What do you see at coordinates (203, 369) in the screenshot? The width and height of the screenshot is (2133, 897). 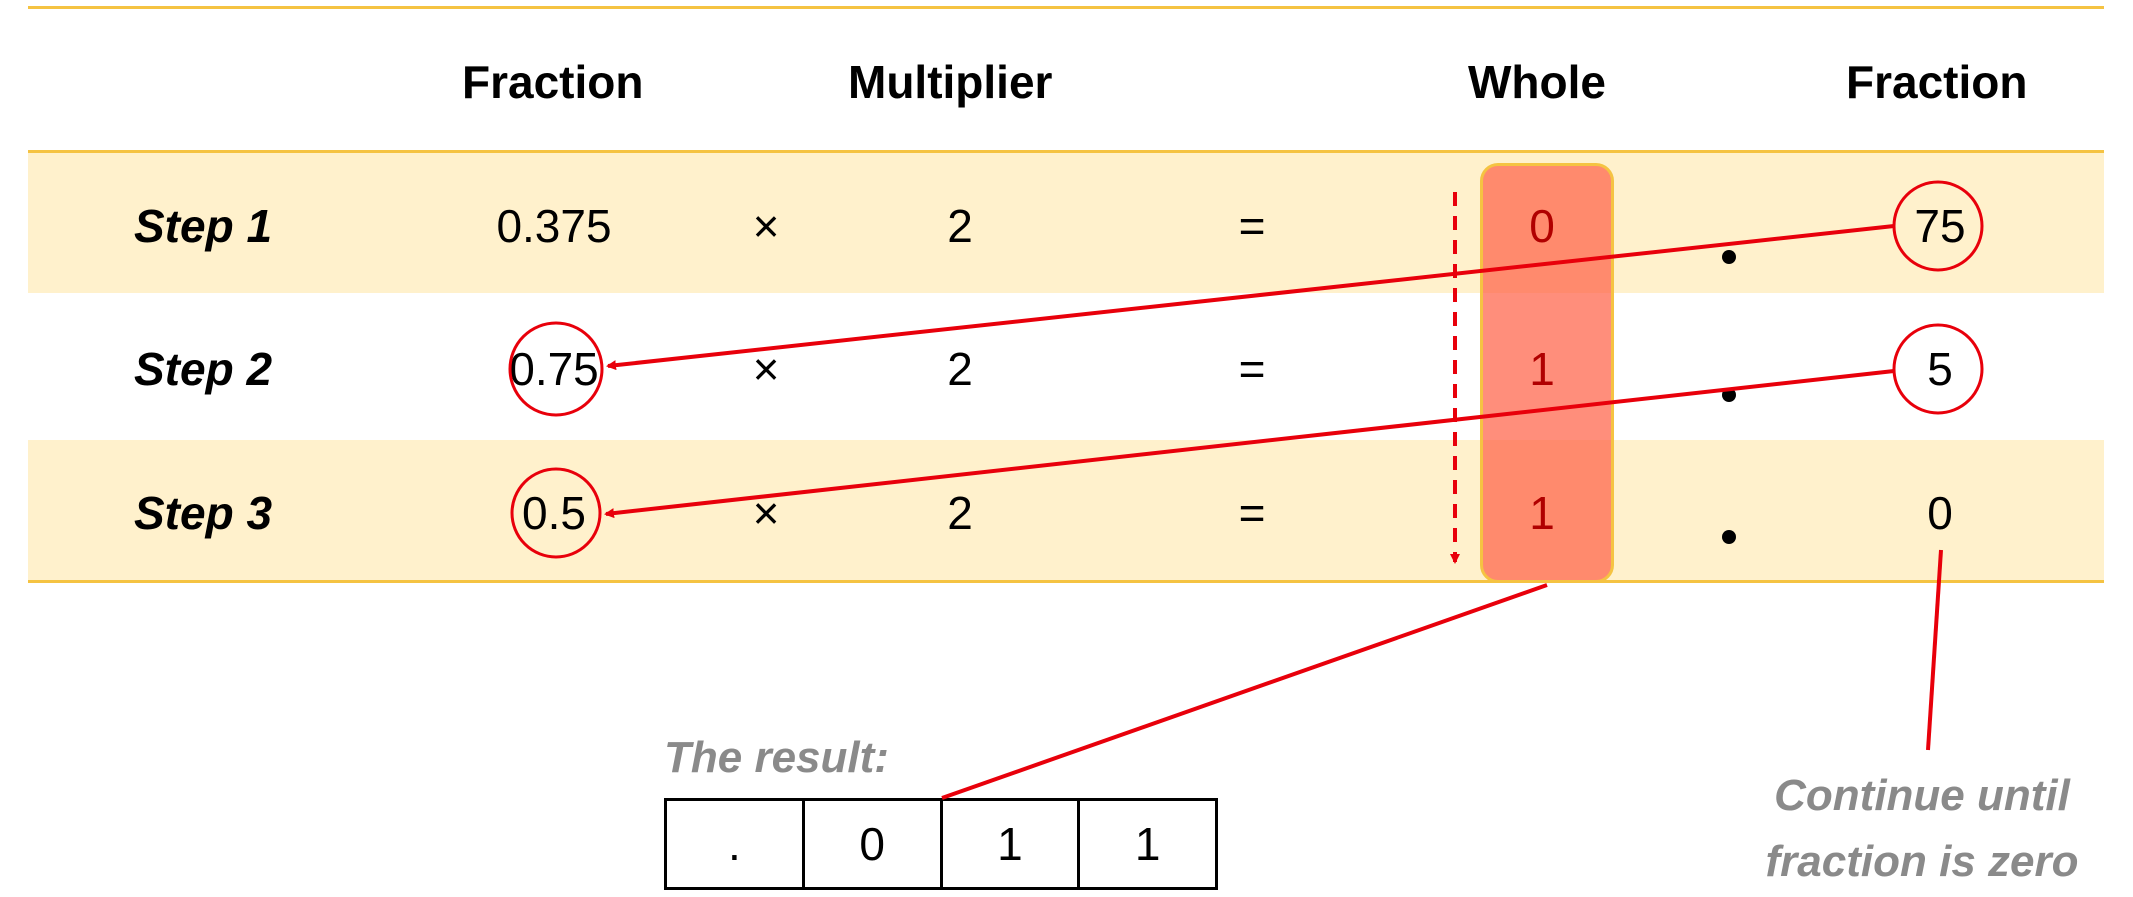 I see `step-2-label: Step 2` at bounding box center [203, 369].